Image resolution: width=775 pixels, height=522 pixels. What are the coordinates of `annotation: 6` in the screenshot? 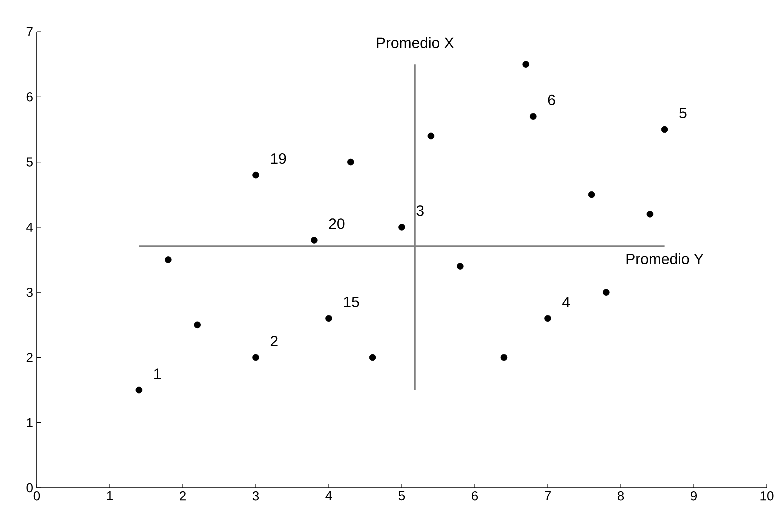 It's located at (552, 100).